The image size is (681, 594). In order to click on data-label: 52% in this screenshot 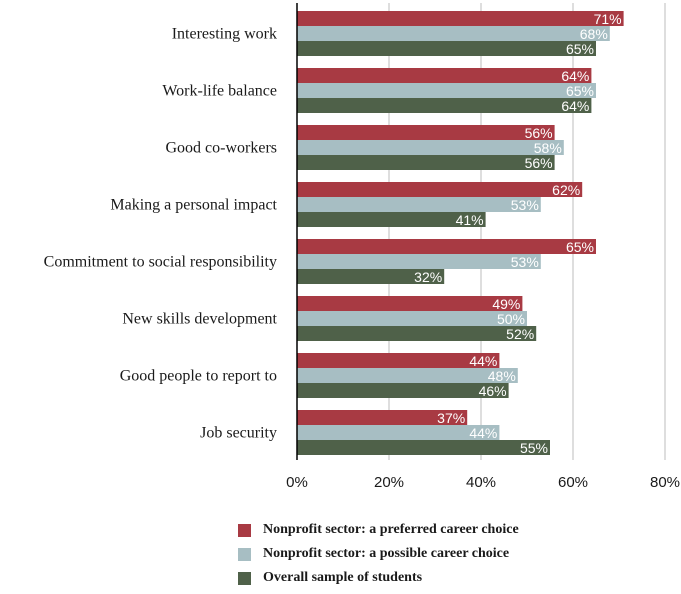, I will do `click(520, 334)`.